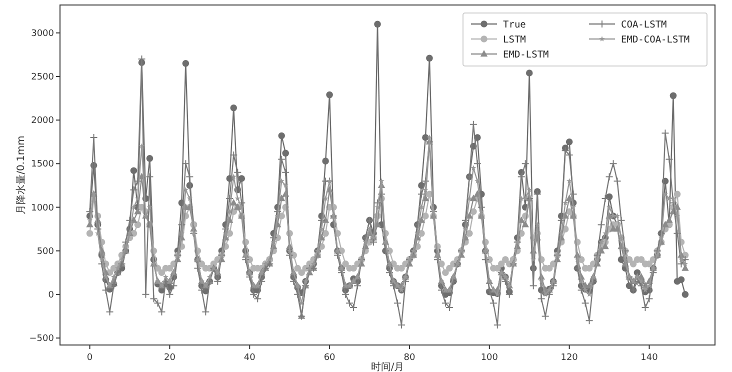 The image size is (732, 372). I want to click on legend-label: EMD-LSTM, so click(526, 55).